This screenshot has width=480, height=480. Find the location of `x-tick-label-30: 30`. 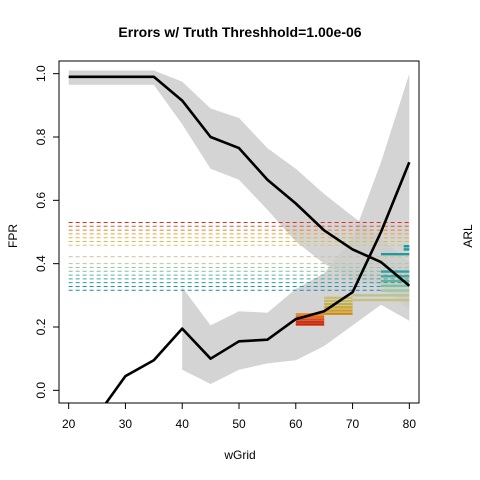

x-tick-label-30: 30 is located at coordinates (126, 424).